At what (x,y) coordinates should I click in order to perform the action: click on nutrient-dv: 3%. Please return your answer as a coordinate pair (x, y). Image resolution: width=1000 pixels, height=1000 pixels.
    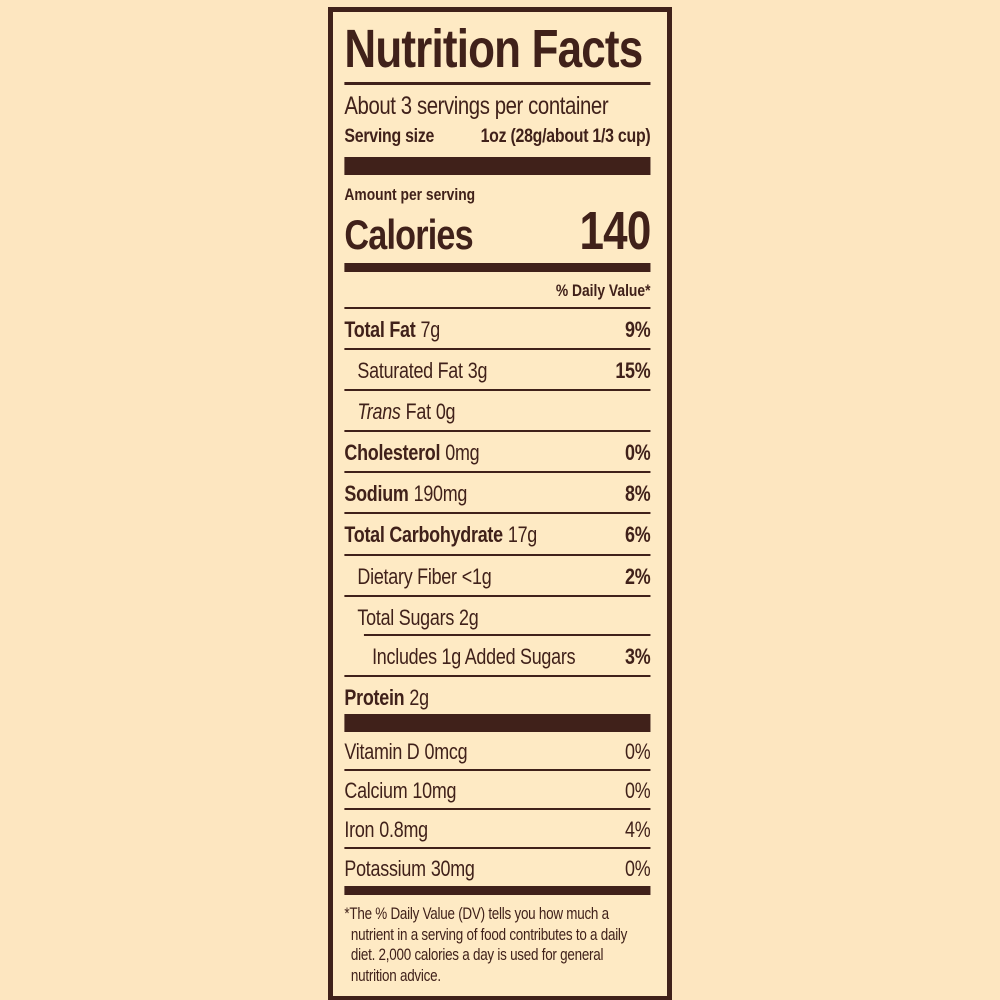
    Looking at the image, I should click on (638, 656).